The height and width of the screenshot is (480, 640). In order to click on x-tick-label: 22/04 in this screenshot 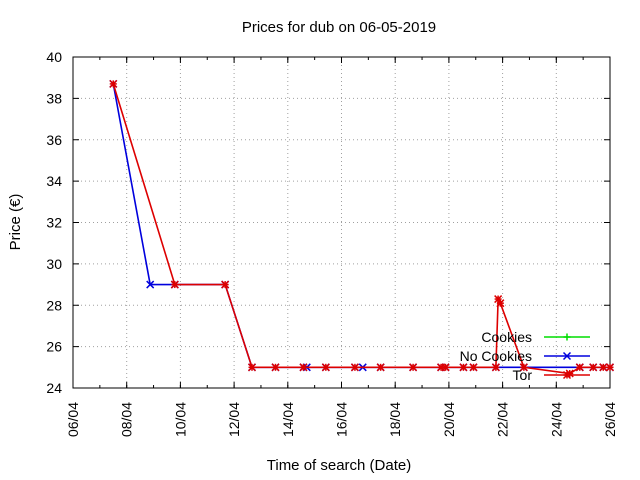, I will do `click(503, 419)`.